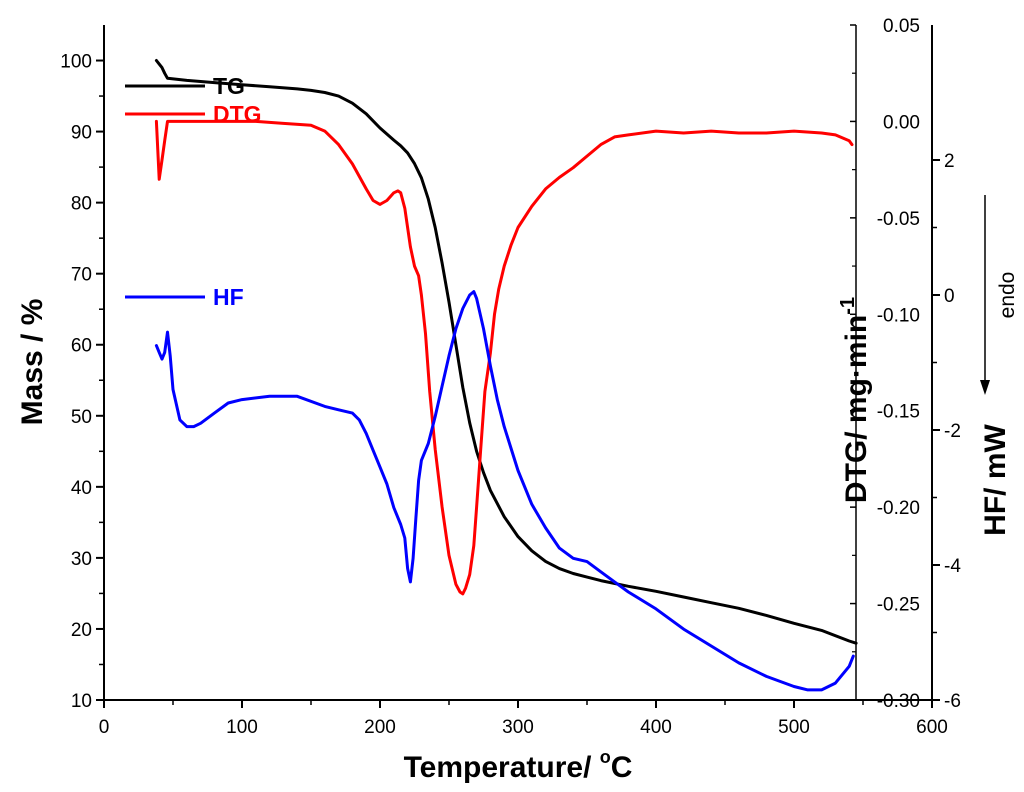 This screenshot has height=792, width=1024. I want to click on mass-tick-label: 70, so click(81, 275).